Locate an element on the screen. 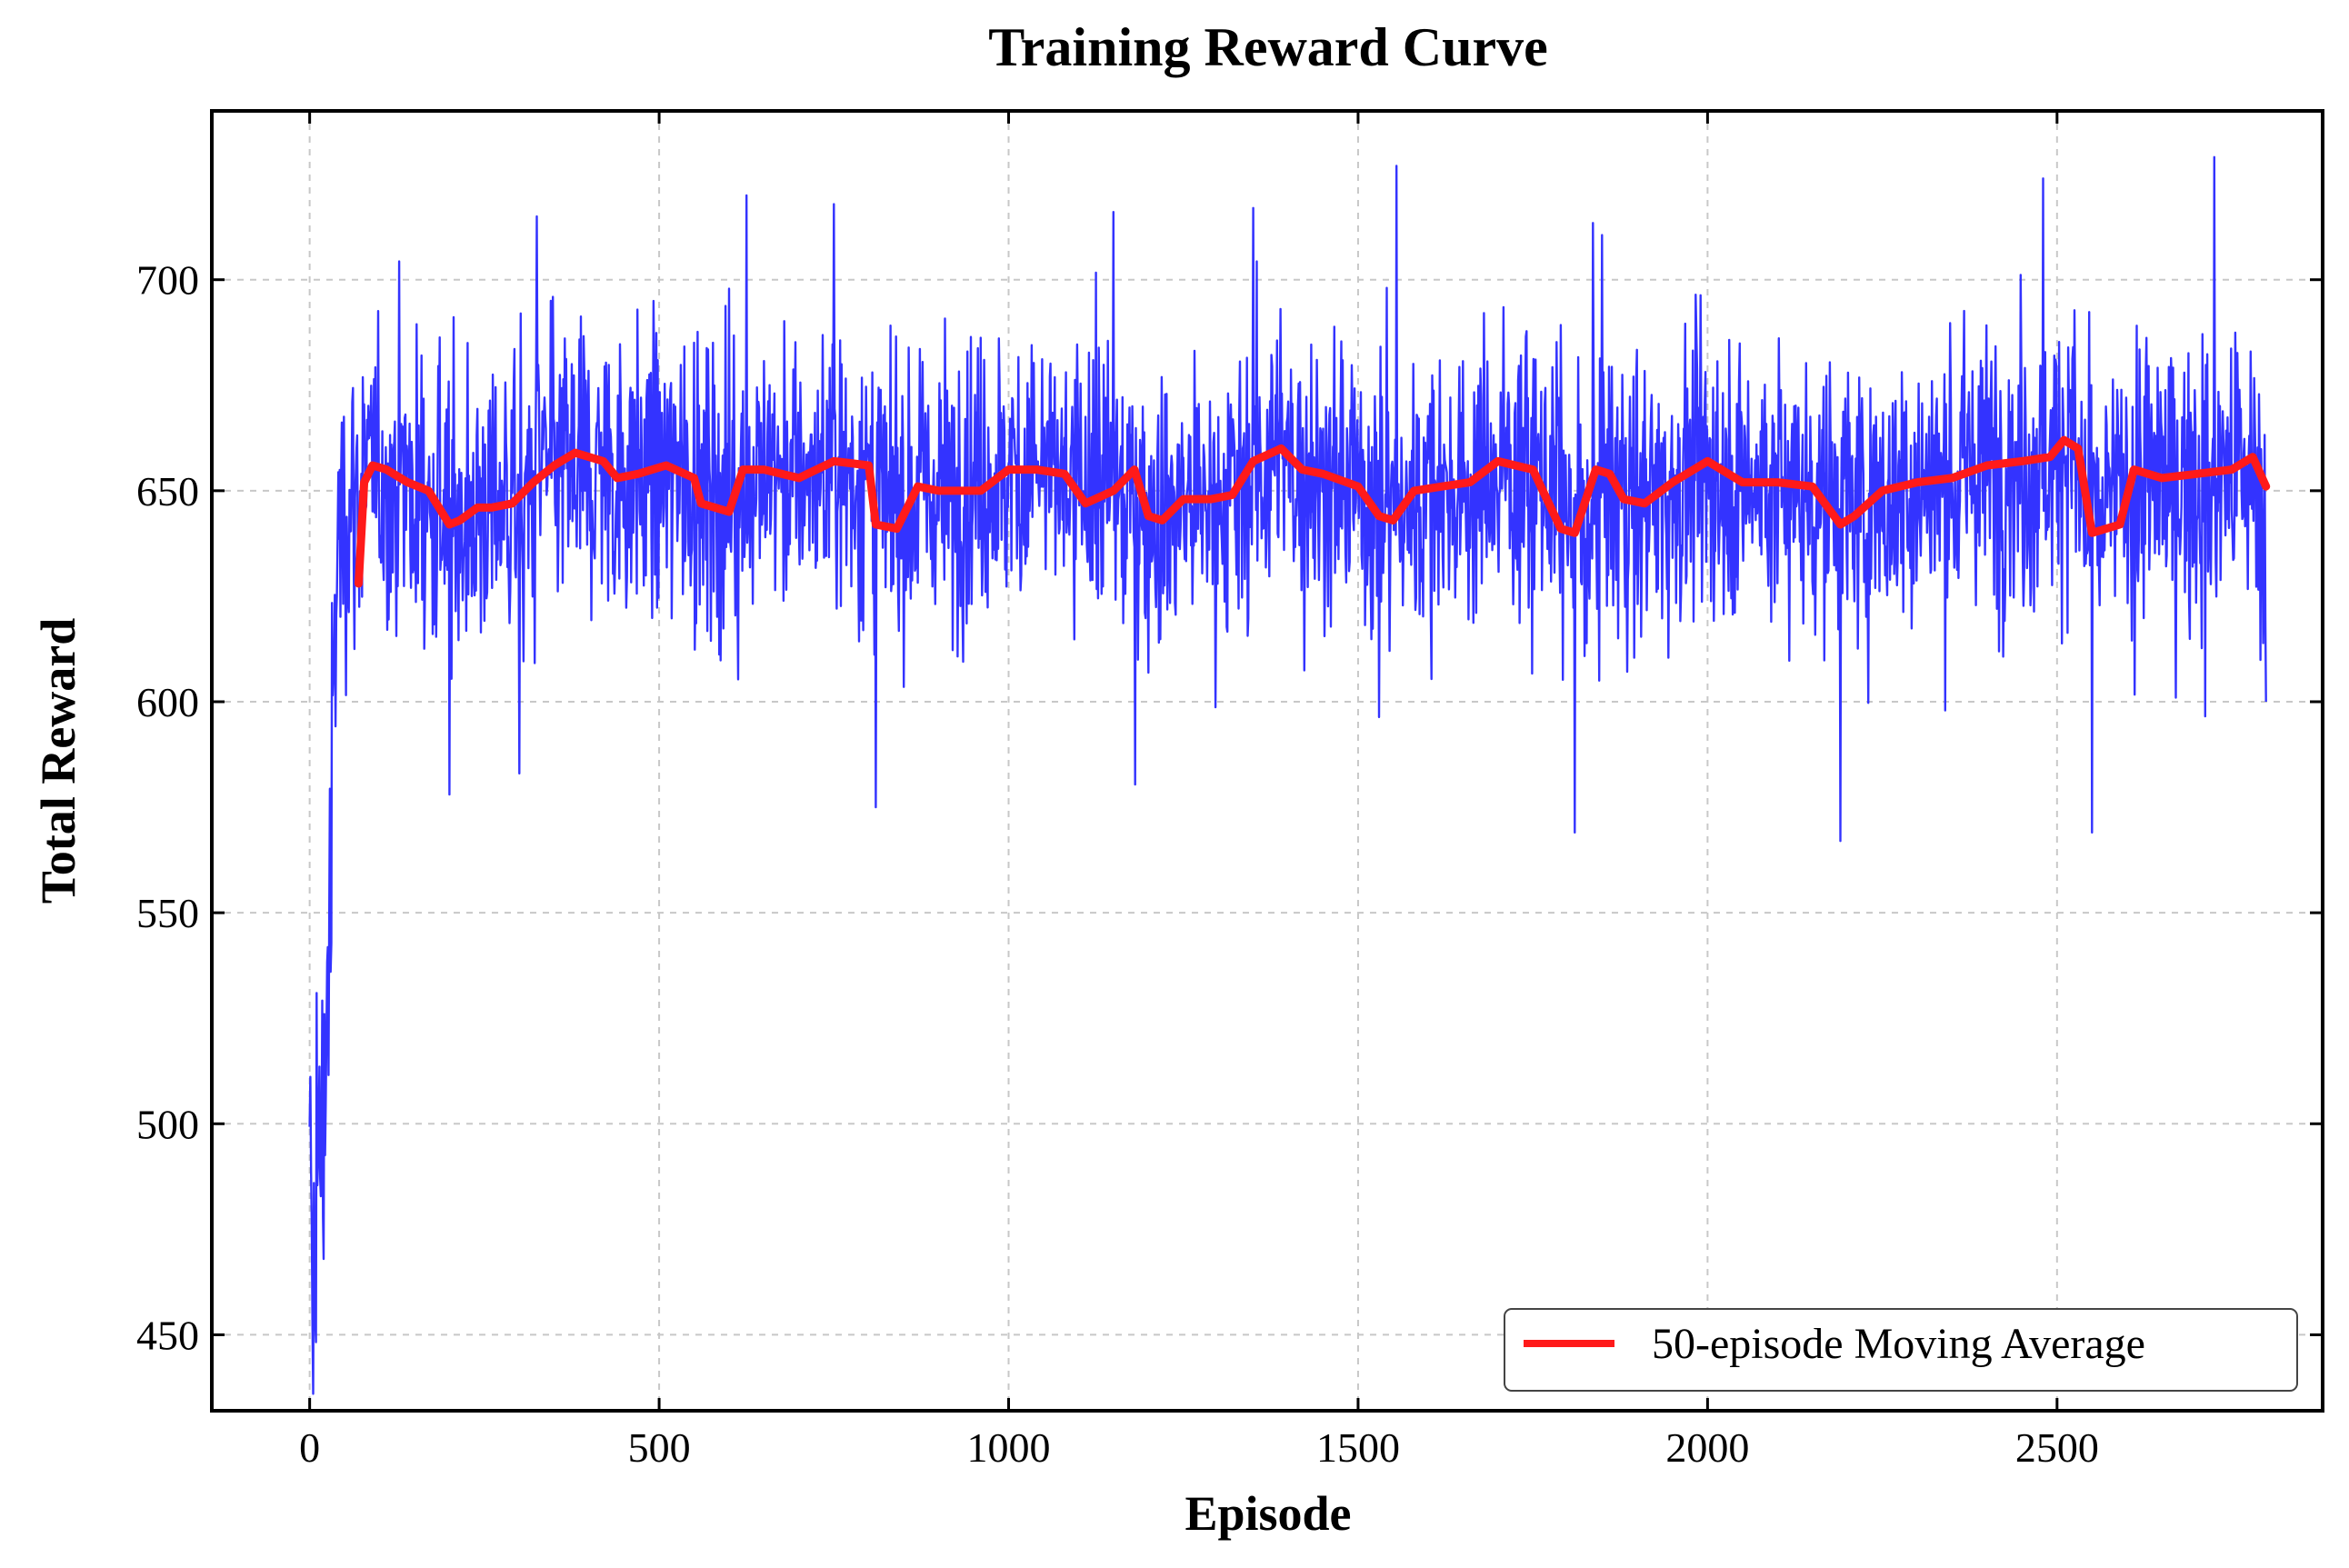 Image resolution: width=2349 pixels, height=1568 pixels. series-moving-average-line is located at coordinates (1313, 512).